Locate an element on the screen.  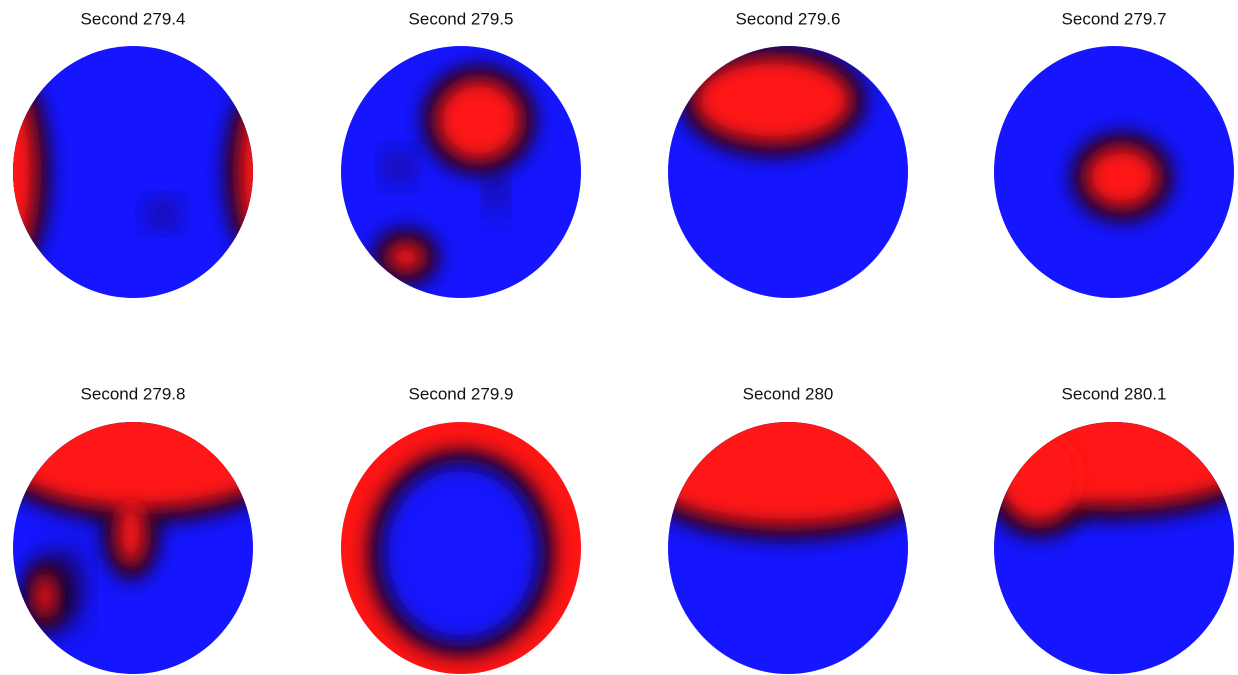
panel-title: Second 280.1 is located at coordinates (1114, 393).